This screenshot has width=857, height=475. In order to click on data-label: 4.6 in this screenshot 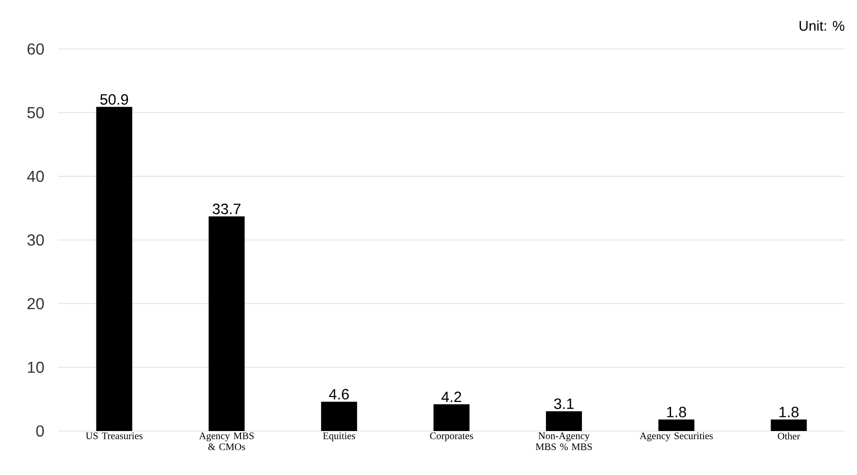, I will do `click(339, 394)`.